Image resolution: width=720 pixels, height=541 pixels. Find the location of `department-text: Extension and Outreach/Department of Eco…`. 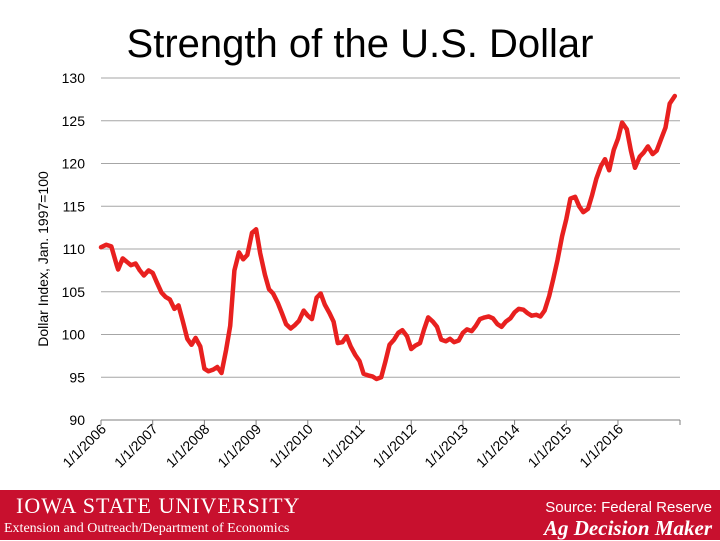

department-text: Extension and Outreach/Department of Eco… is located at coordinates (147, 528).